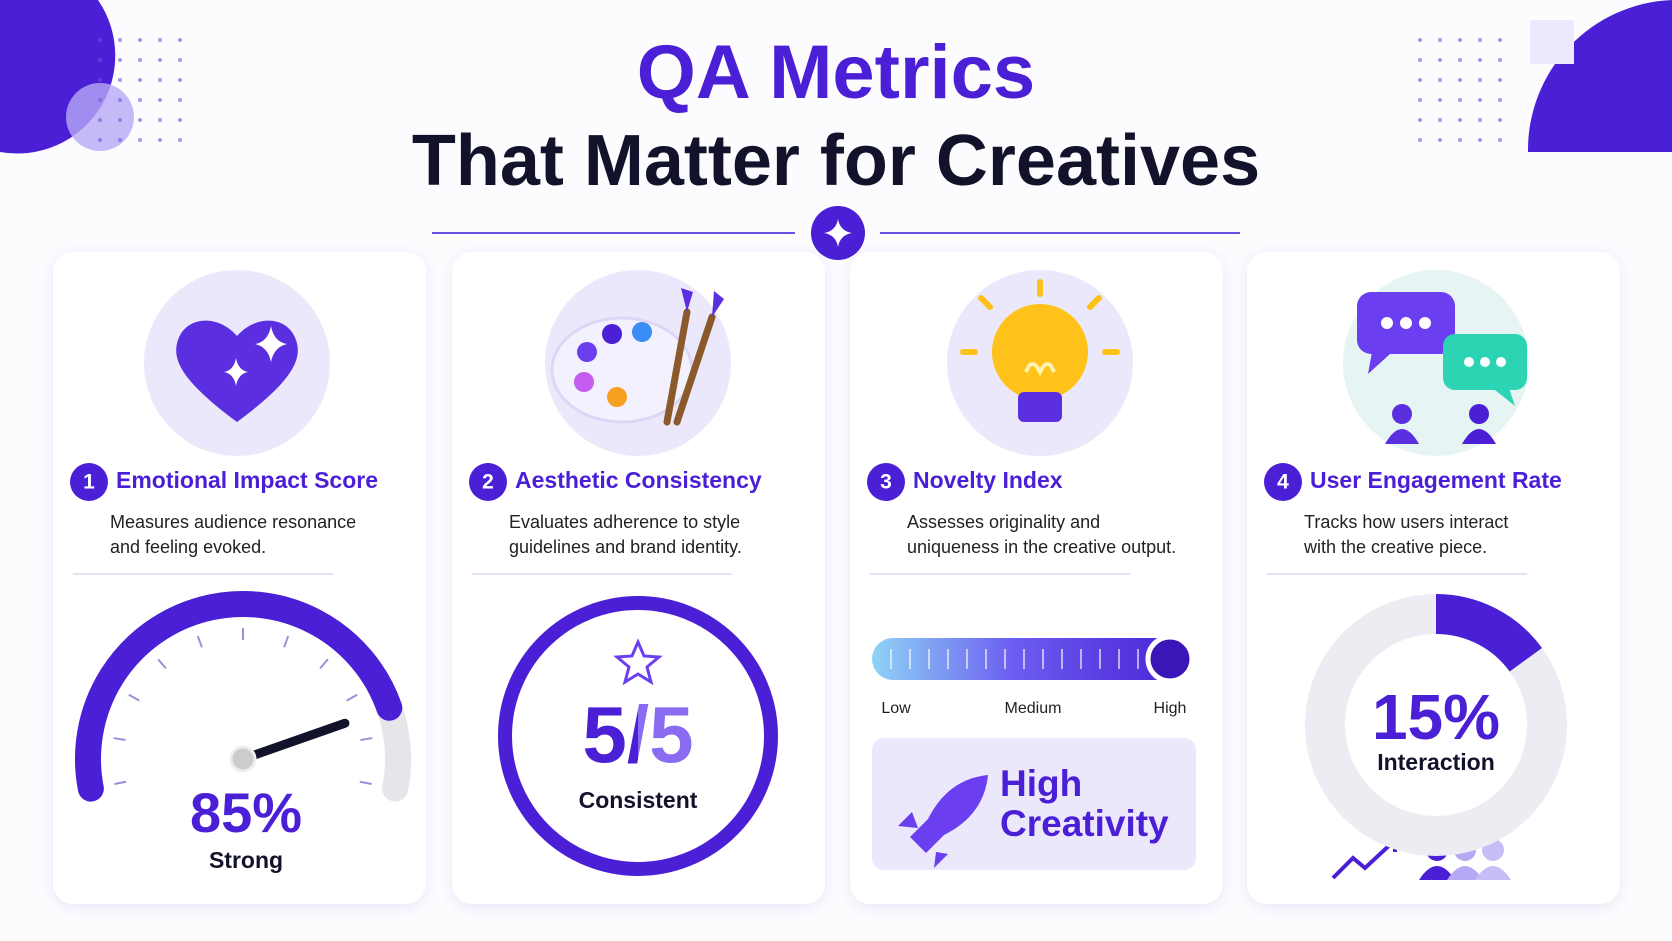  Describe the element at coordinates (246, 812) in the screenshot. I see `metric-value: 85%` at that location.